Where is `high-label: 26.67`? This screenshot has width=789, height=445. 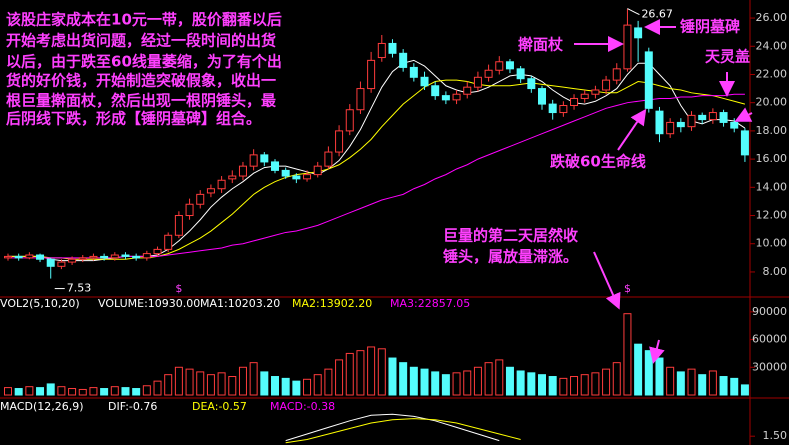 high-label: 26.67 is located at coordinates (657, 14).